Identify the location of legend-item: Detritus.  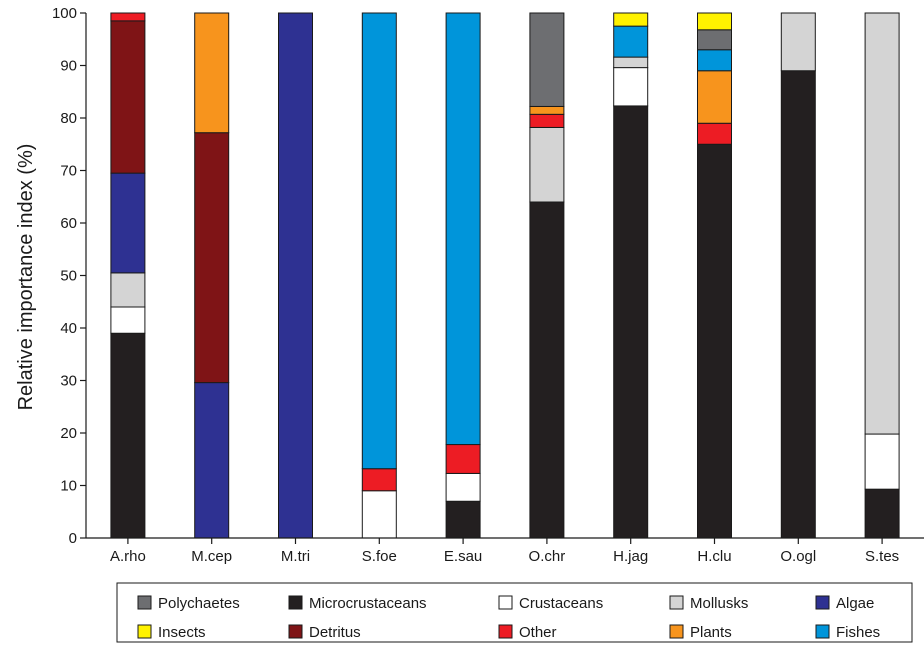
(324, 632).